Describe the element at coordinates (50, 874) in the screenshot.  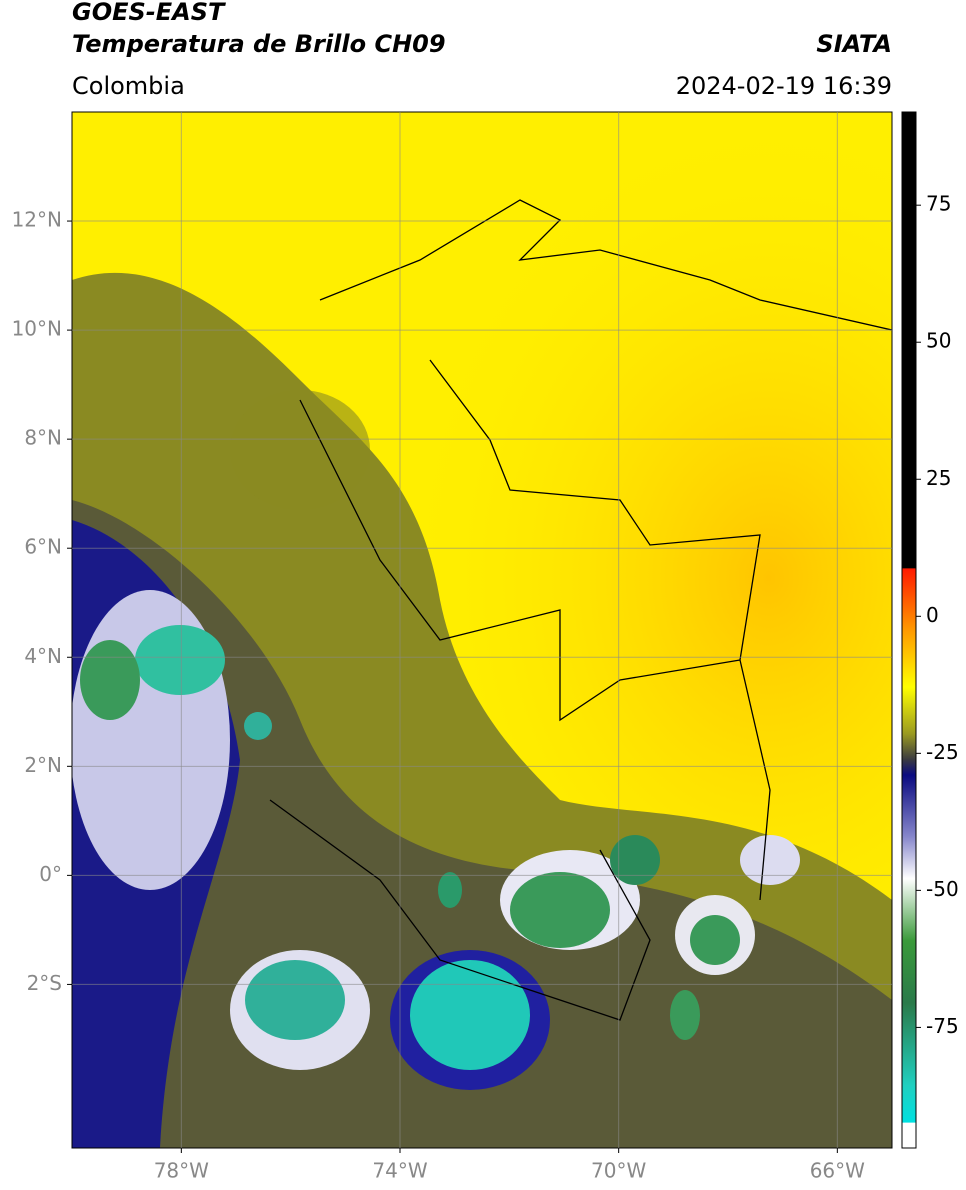
I see `y-tick-label: 0°` at that location.